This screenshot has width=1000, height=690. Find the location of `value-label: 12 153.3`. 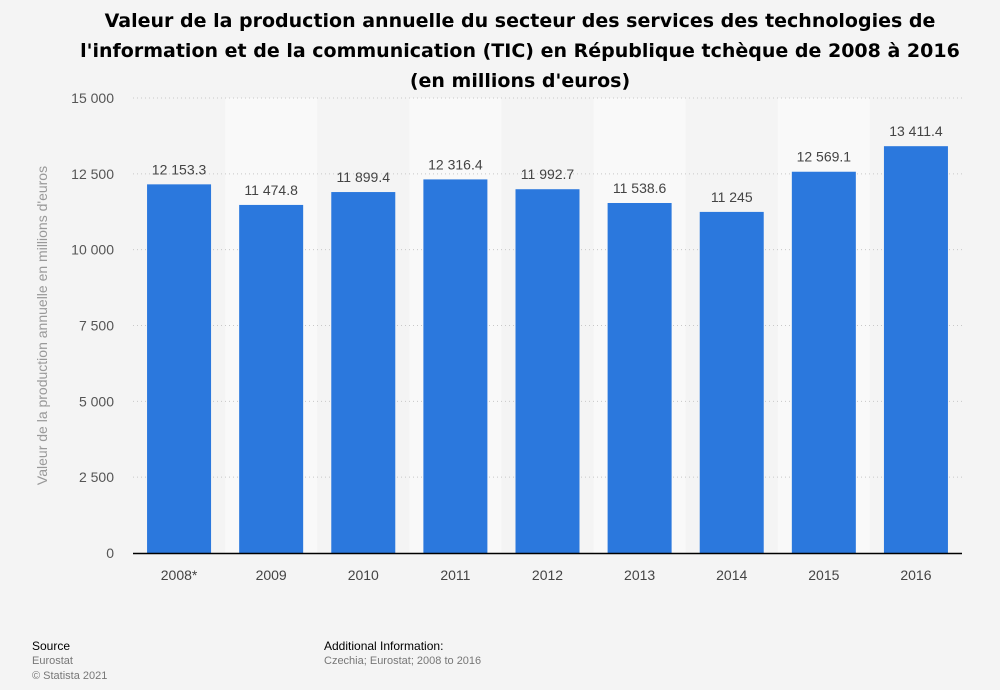

value-label: 12 153.3 is located at coordinates (179, 169).